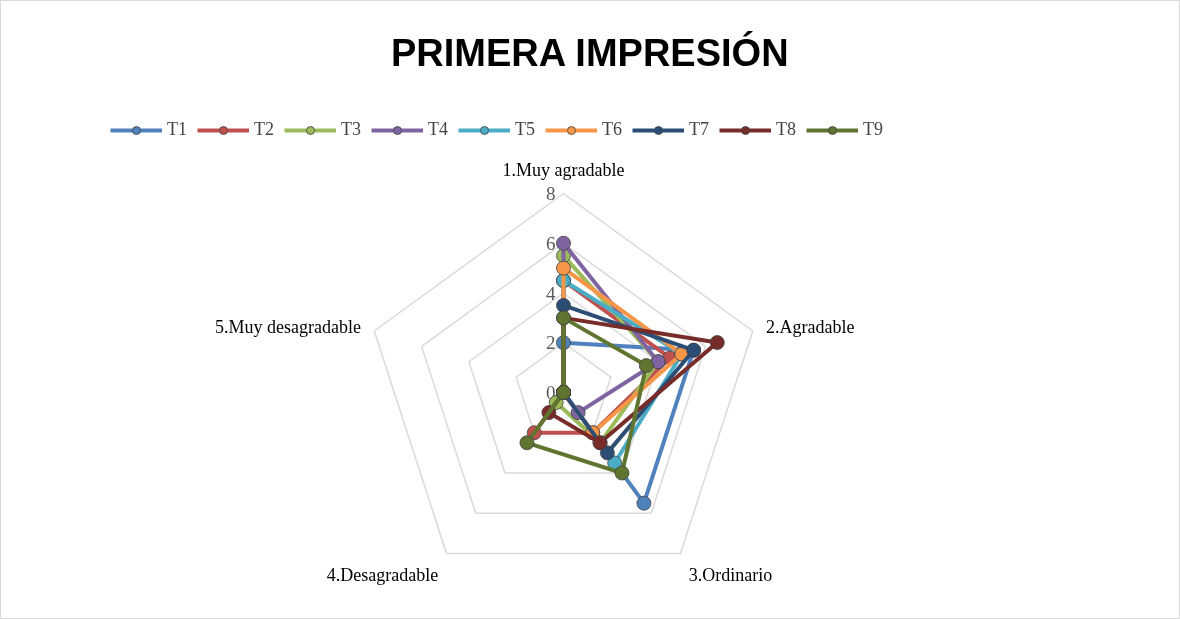 The image size is (1180, 619). I want to click on legend-label: T1, so click(177, 129).